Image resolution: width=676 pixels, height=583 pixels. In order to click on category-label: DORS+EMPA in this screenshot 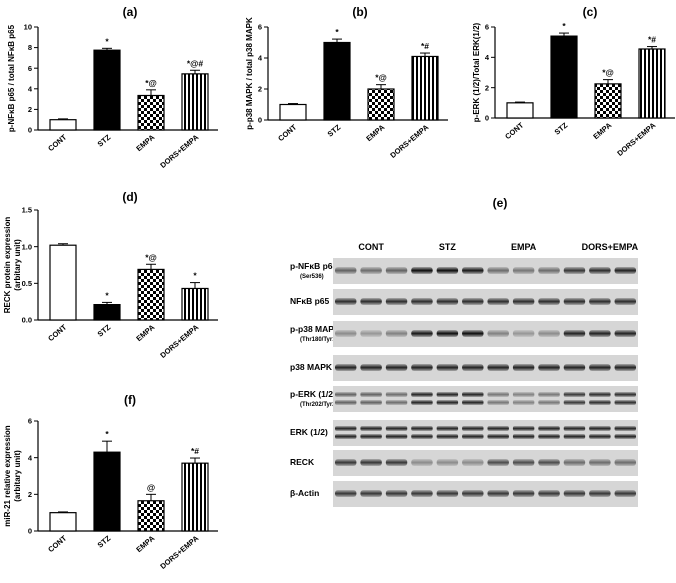, I will do `click(179, 151)`.